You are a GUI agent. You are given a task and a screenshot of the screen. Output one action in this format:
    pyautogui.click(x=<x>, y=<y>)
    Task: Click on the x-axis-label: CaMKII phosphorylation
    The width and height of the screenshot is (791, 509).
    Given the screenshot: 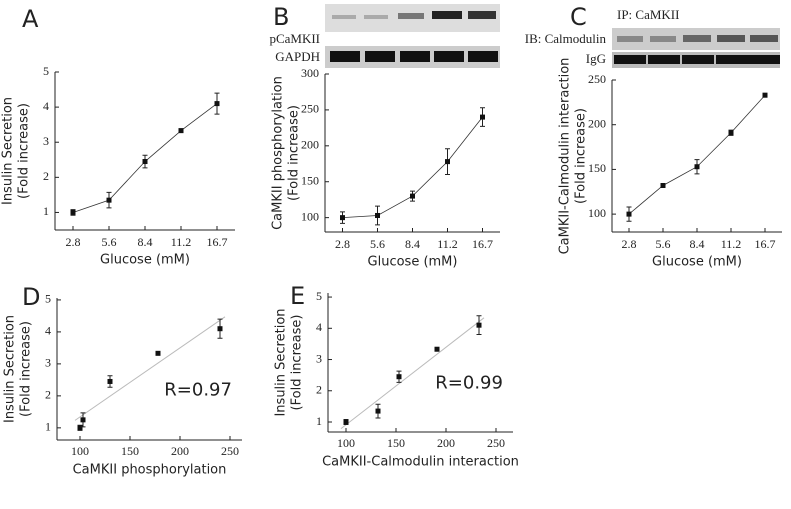 What is the action you would take?
    pyautogui.click(x=150, y=470)
    